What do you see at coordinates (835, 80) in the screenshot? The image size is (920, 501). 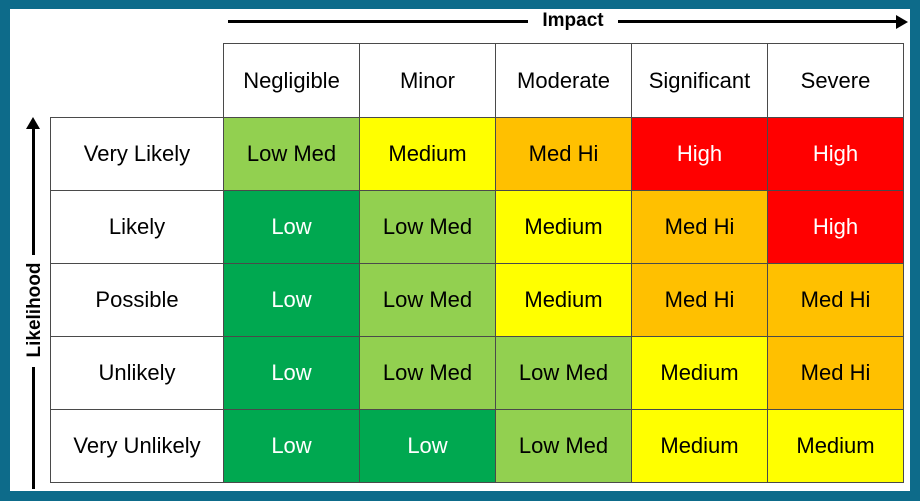 I see `impact-header-severe: Severe` at bounding box center [835, 80].